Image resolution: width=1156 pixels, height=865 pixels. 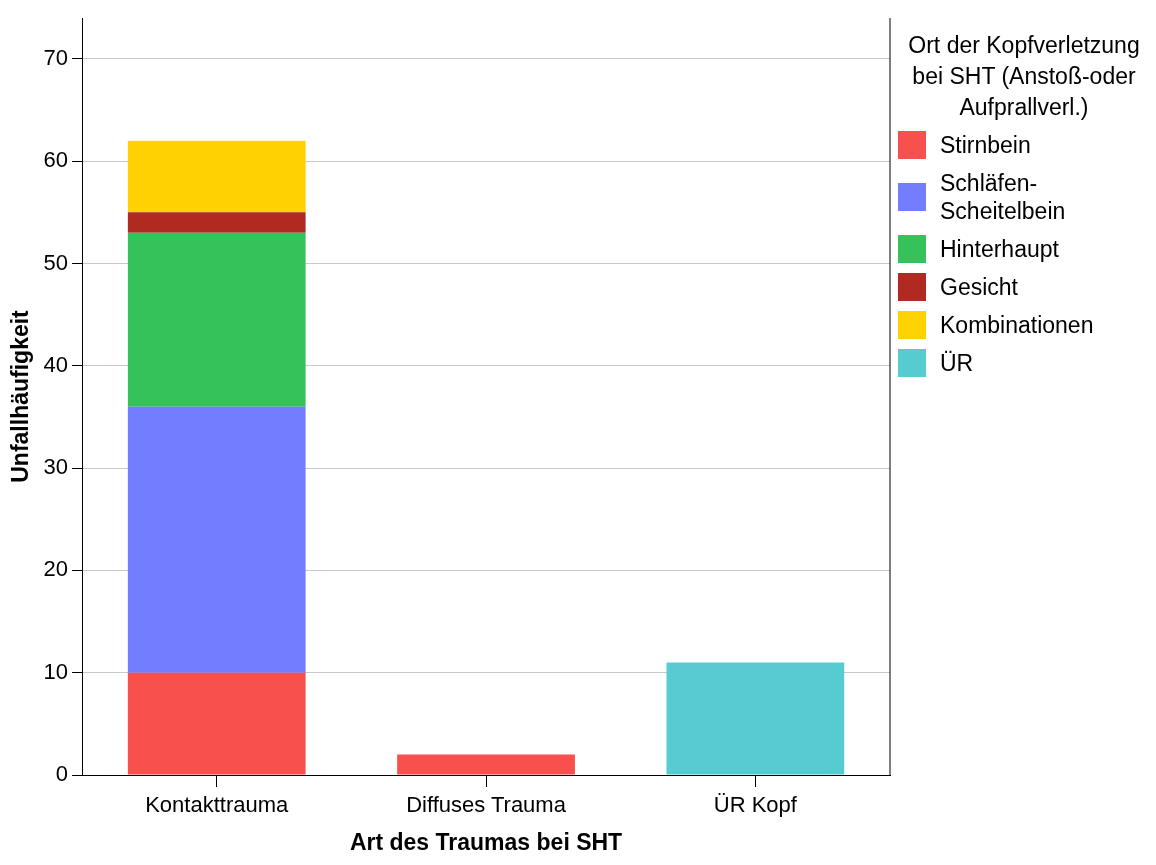 What do you see at coordinates (20, 396) in the screenshot?
I see `y-axis-title: Unfallhäufigkeit` at bounding box center [20, 396].